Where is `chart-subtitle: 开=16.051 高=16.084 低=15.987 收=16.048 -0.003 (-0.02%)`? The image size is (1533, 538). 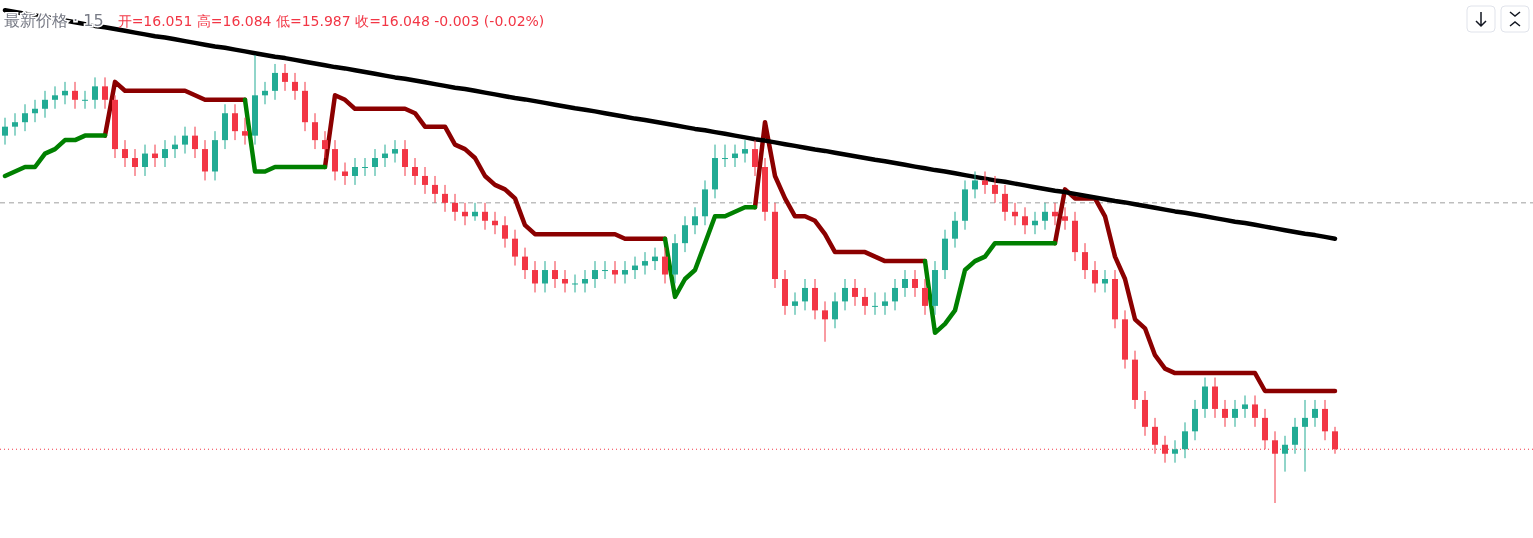 chart-subtitle: 开=16.051 高=16.084 低=15.987 收=16.048 -0.003 (-0.02%) is located at coordinates (331, 21).